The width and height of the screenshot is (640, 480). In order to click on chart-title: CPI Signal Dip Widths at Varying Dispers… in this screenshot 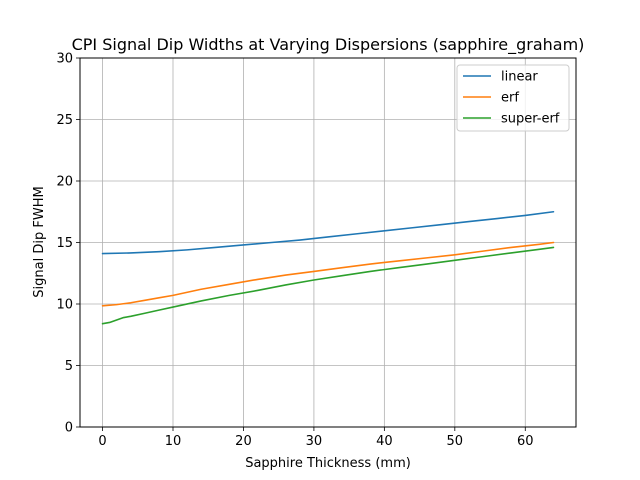, I will do `click(328, 45)`.